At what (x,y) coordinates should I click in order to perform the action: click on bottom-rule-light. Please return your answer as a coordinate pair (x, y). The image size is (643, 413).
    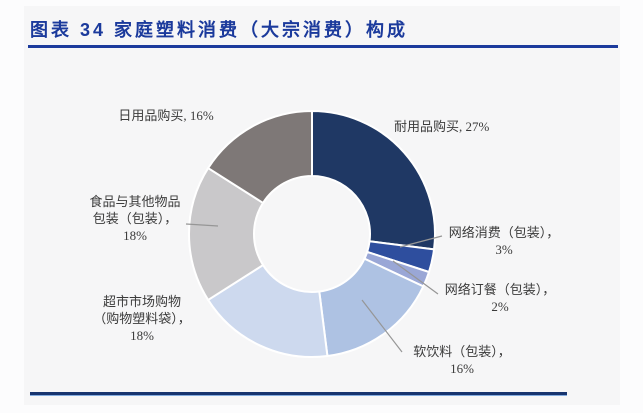
    Looking at the image, I should click on (298, 395).